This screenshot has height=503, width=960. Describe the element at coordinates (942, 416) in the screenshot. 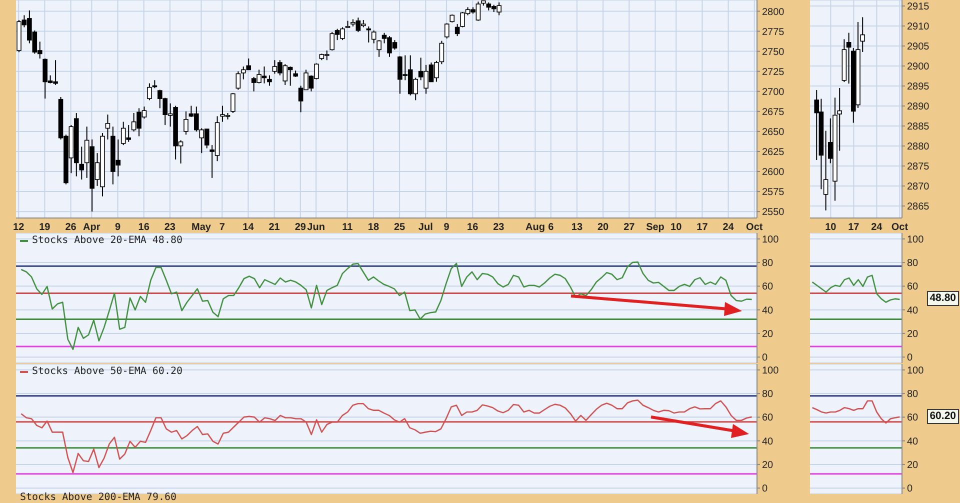

I see `text: 60.20` at that location.